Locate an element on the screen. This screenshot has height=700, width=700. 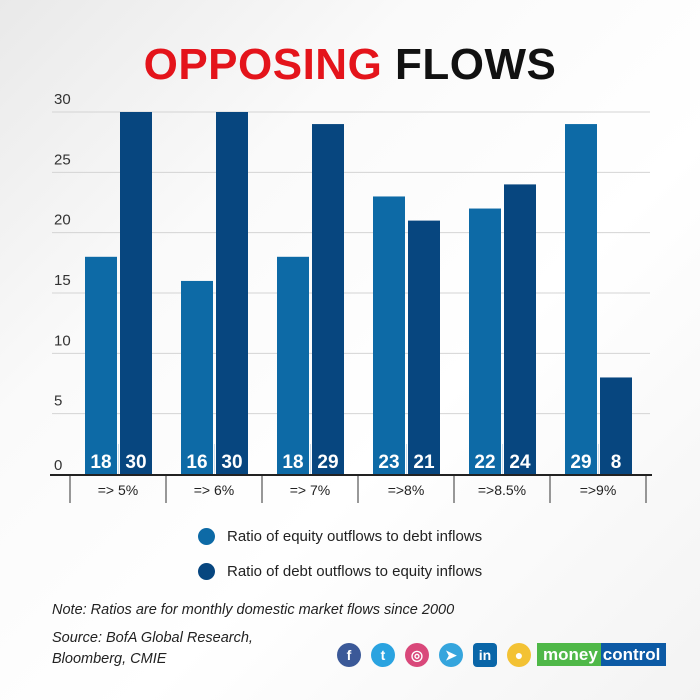
x-tick-label: => 6% is located at coordinates (214, 490).